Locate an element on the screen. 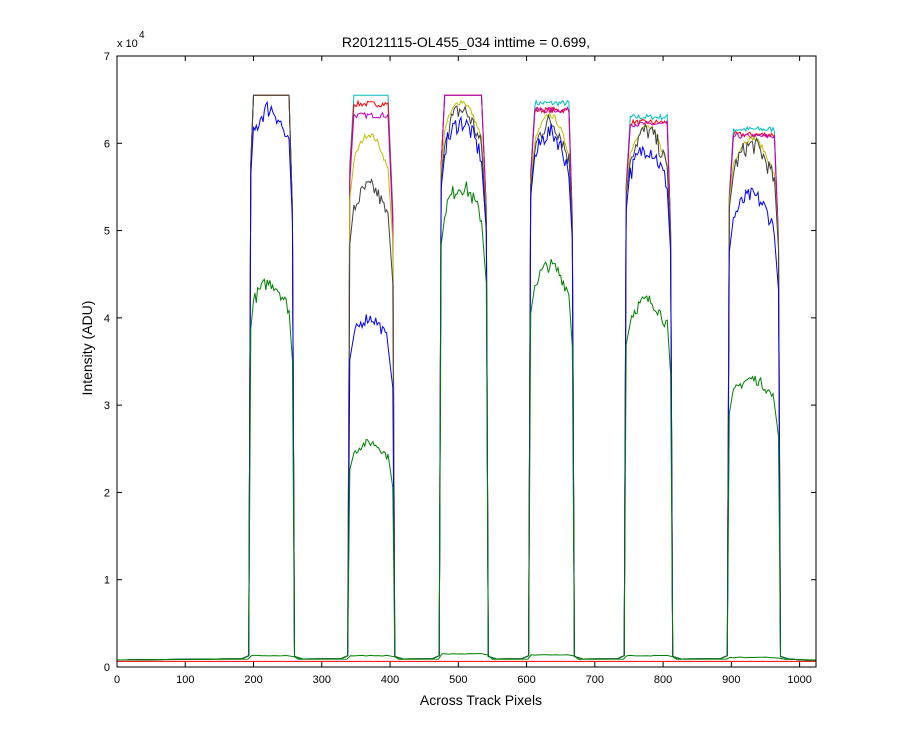 The image size is (900, 755). x-axis-label: Across Track Pixels is located at coordinates (481, 700).